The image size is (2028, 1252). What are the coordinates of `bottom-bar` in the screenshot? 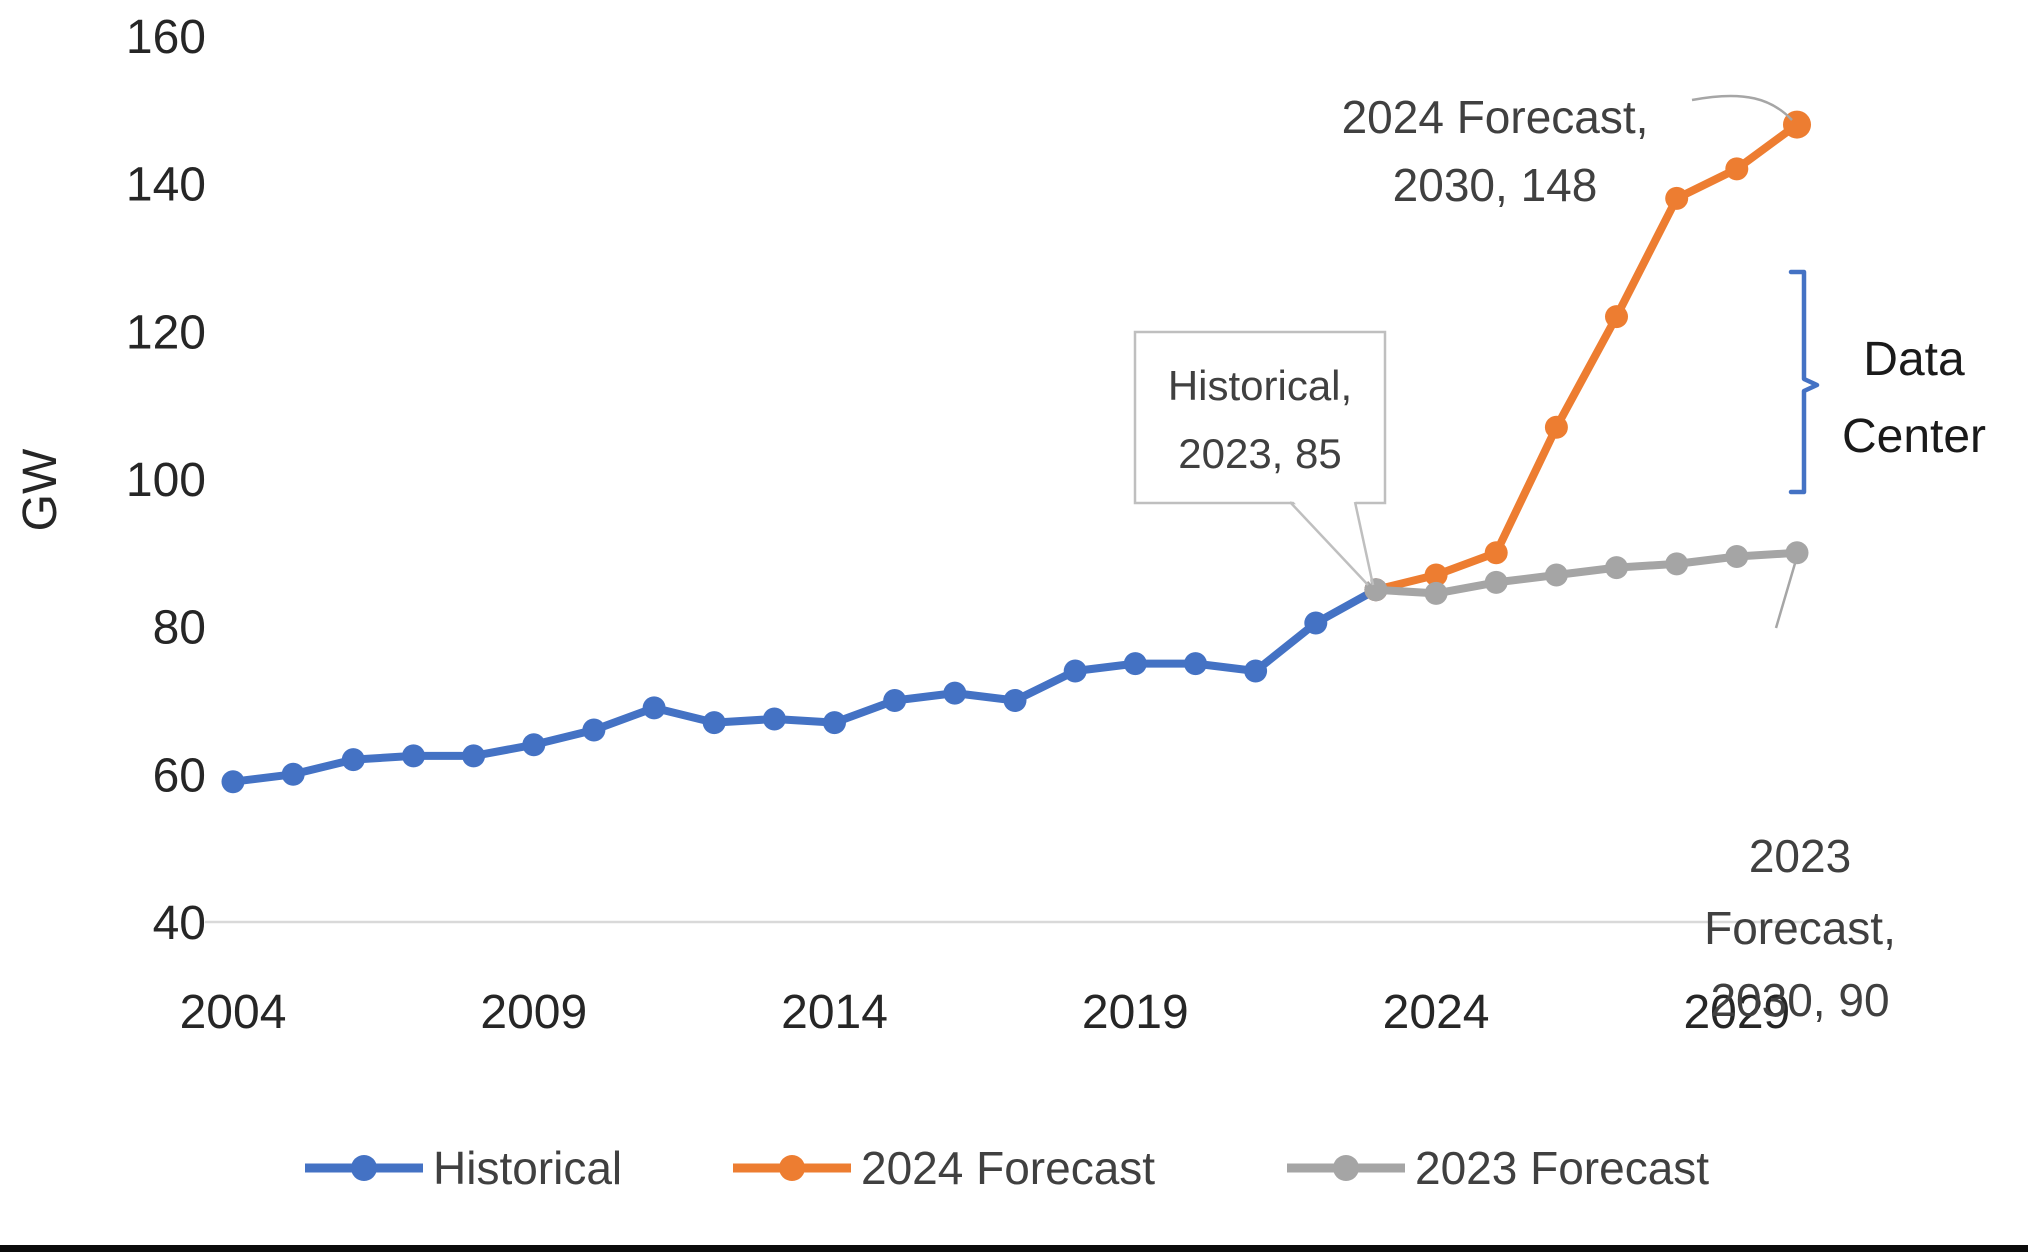 It's located at (1014, 1248).